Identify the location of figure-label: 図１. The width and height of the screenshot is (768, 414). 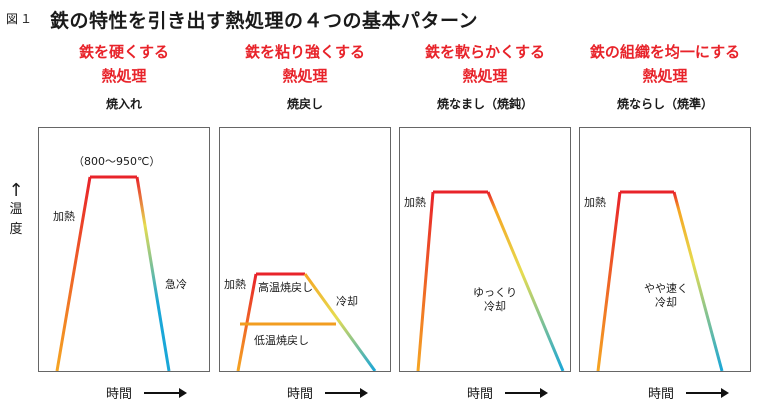
(20, 19).